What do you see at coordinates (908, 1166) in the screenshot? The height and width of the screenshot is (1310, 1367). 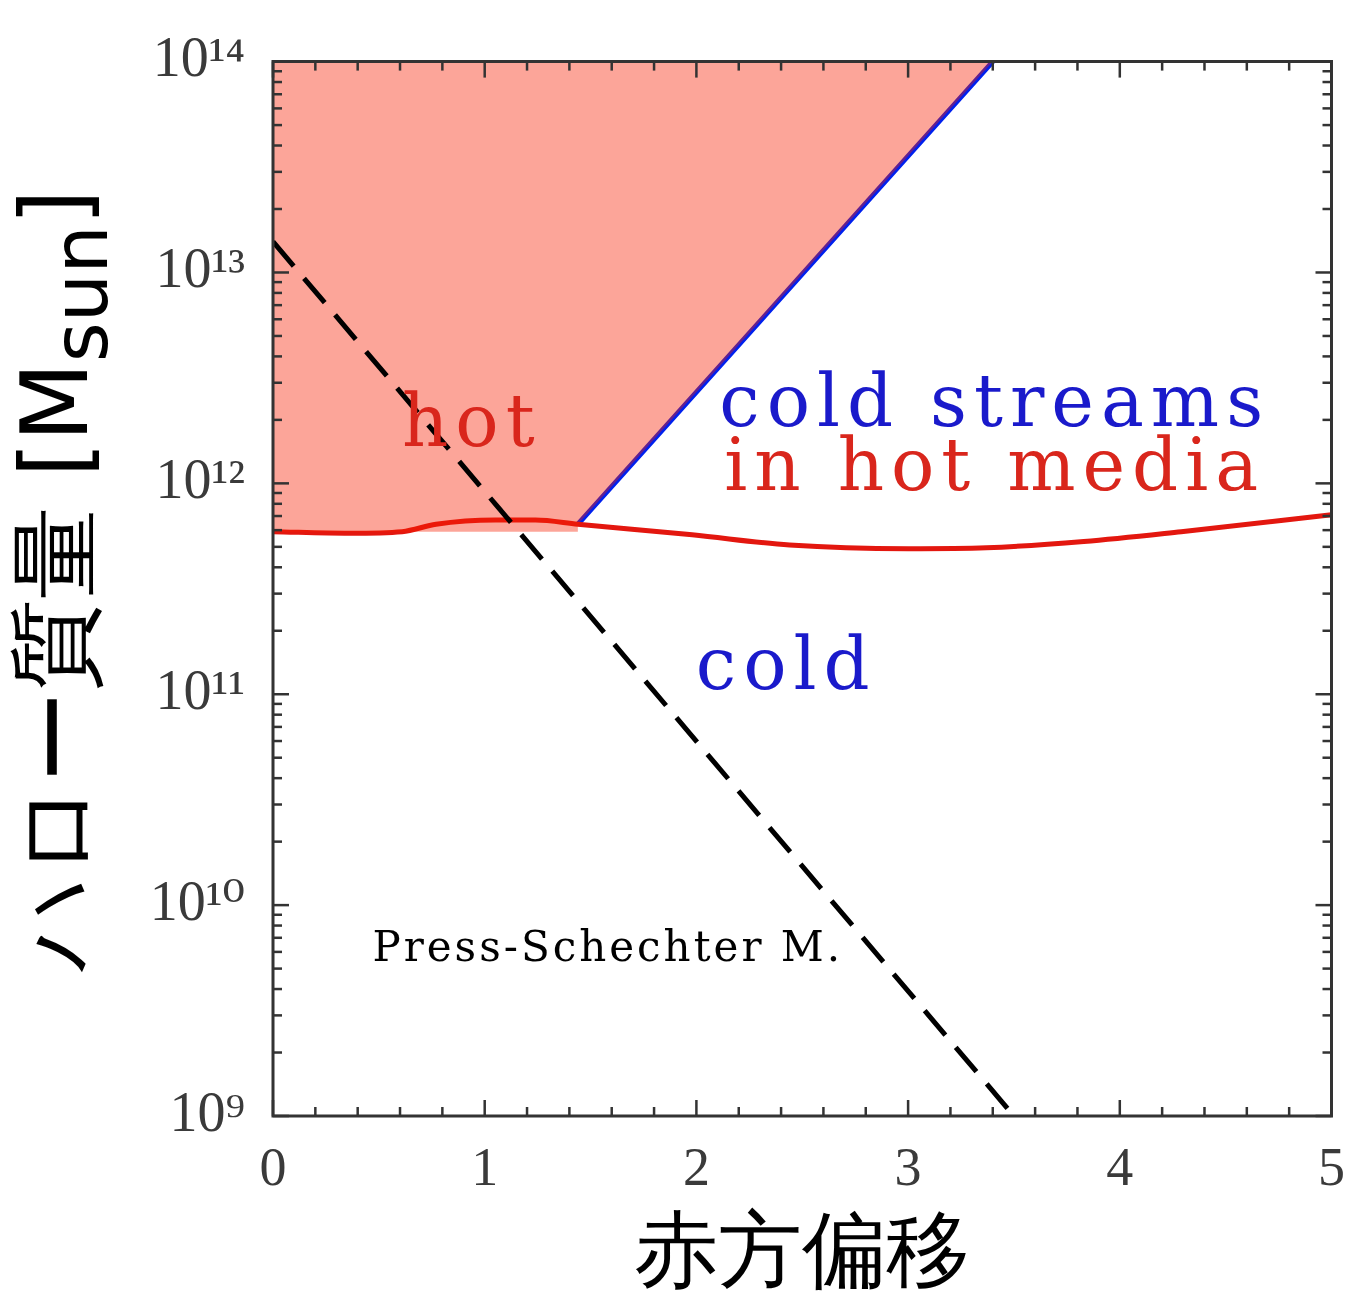 I see `x-tick-label: 3` at bounding box center [908, 1166].